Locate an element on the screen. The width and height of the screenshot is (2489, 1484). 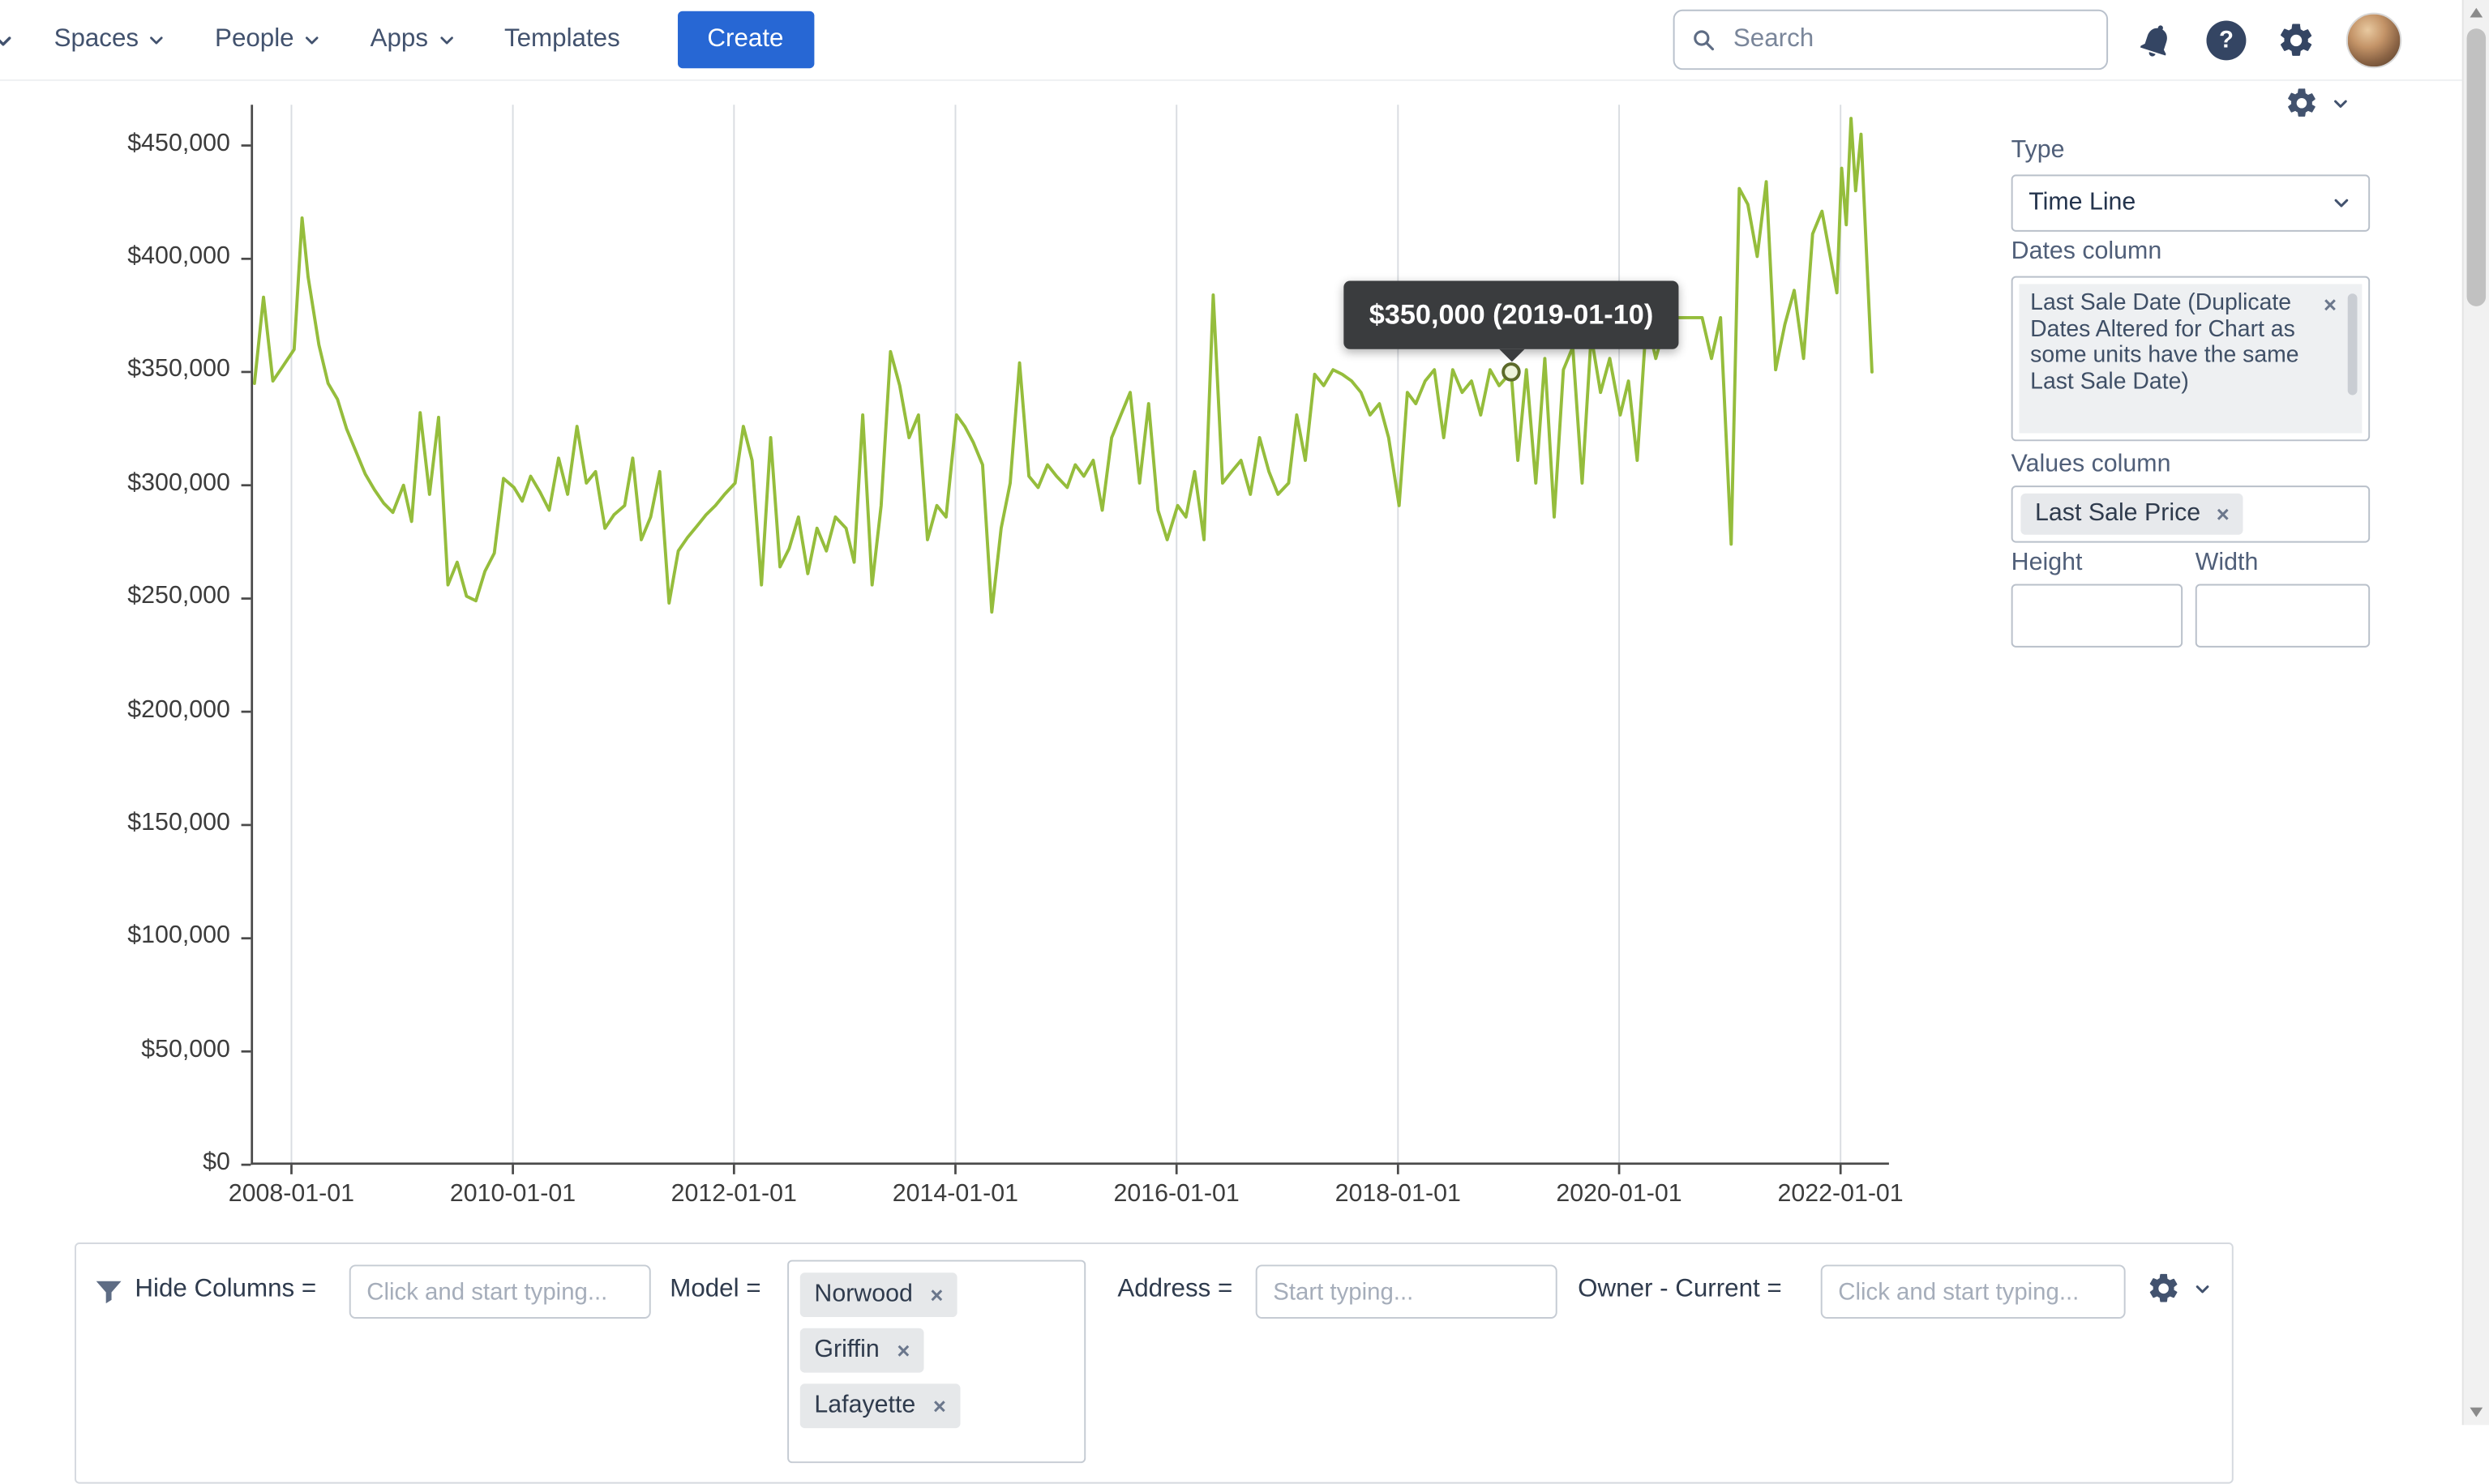
search-icon is located at coordinates (1704, 40).